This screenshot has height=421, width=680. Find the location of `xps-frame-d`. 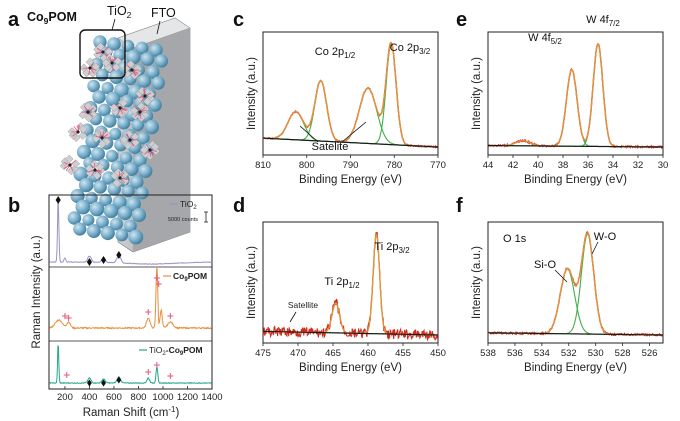

xps-frame-d is located at coordinates (350, 282).